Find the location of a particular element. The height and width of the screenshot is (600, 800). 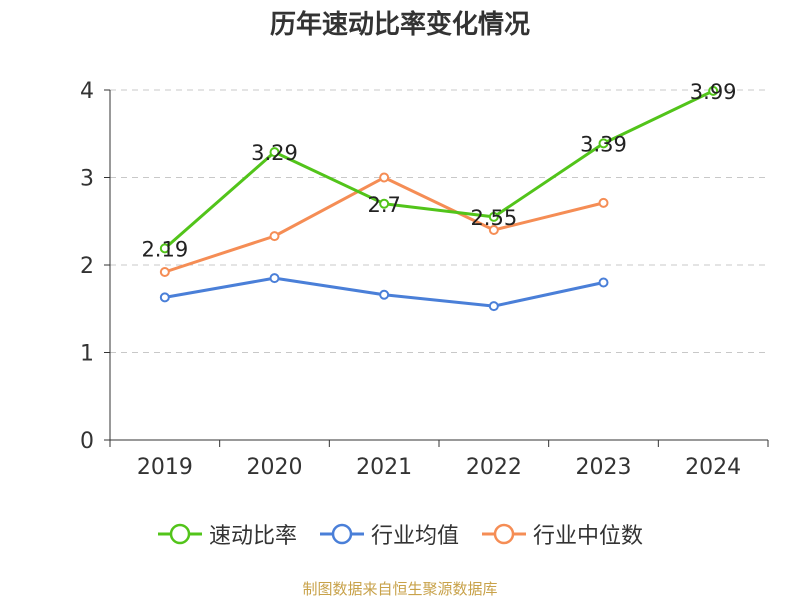

legend-label: 行业均值 is located at coordinates (414, 536).